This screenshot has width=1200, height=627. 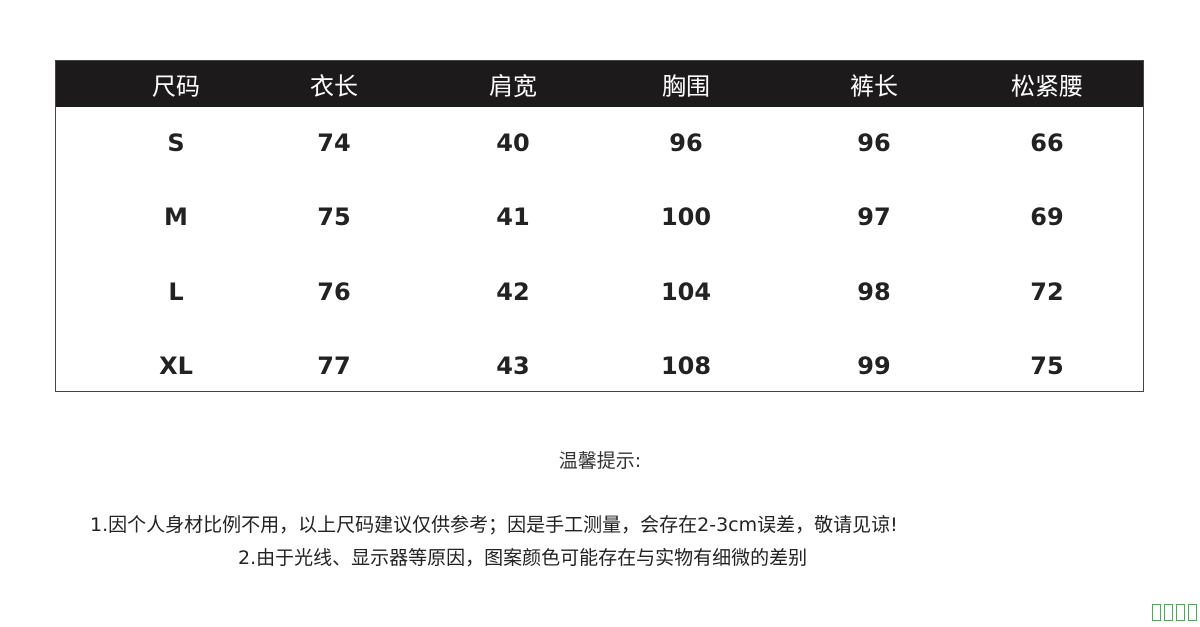 What do you see at coordinates (874, 217) in the screenshot?
I see `table-cell: 97` at bounding box center [874, 217].